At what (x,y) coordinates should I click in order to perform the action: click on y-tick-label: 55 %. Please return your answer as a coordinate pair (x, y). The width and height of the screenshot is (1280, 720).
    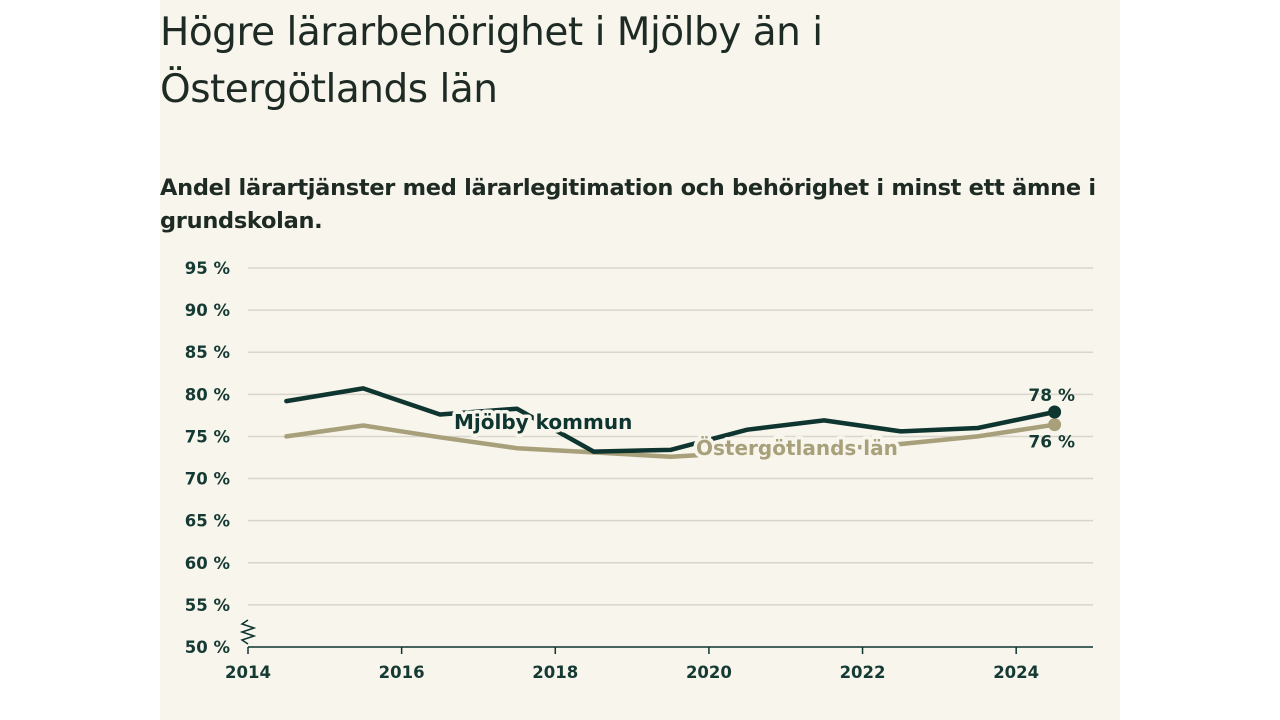
    Looking at the image, I should click on (208, 605).